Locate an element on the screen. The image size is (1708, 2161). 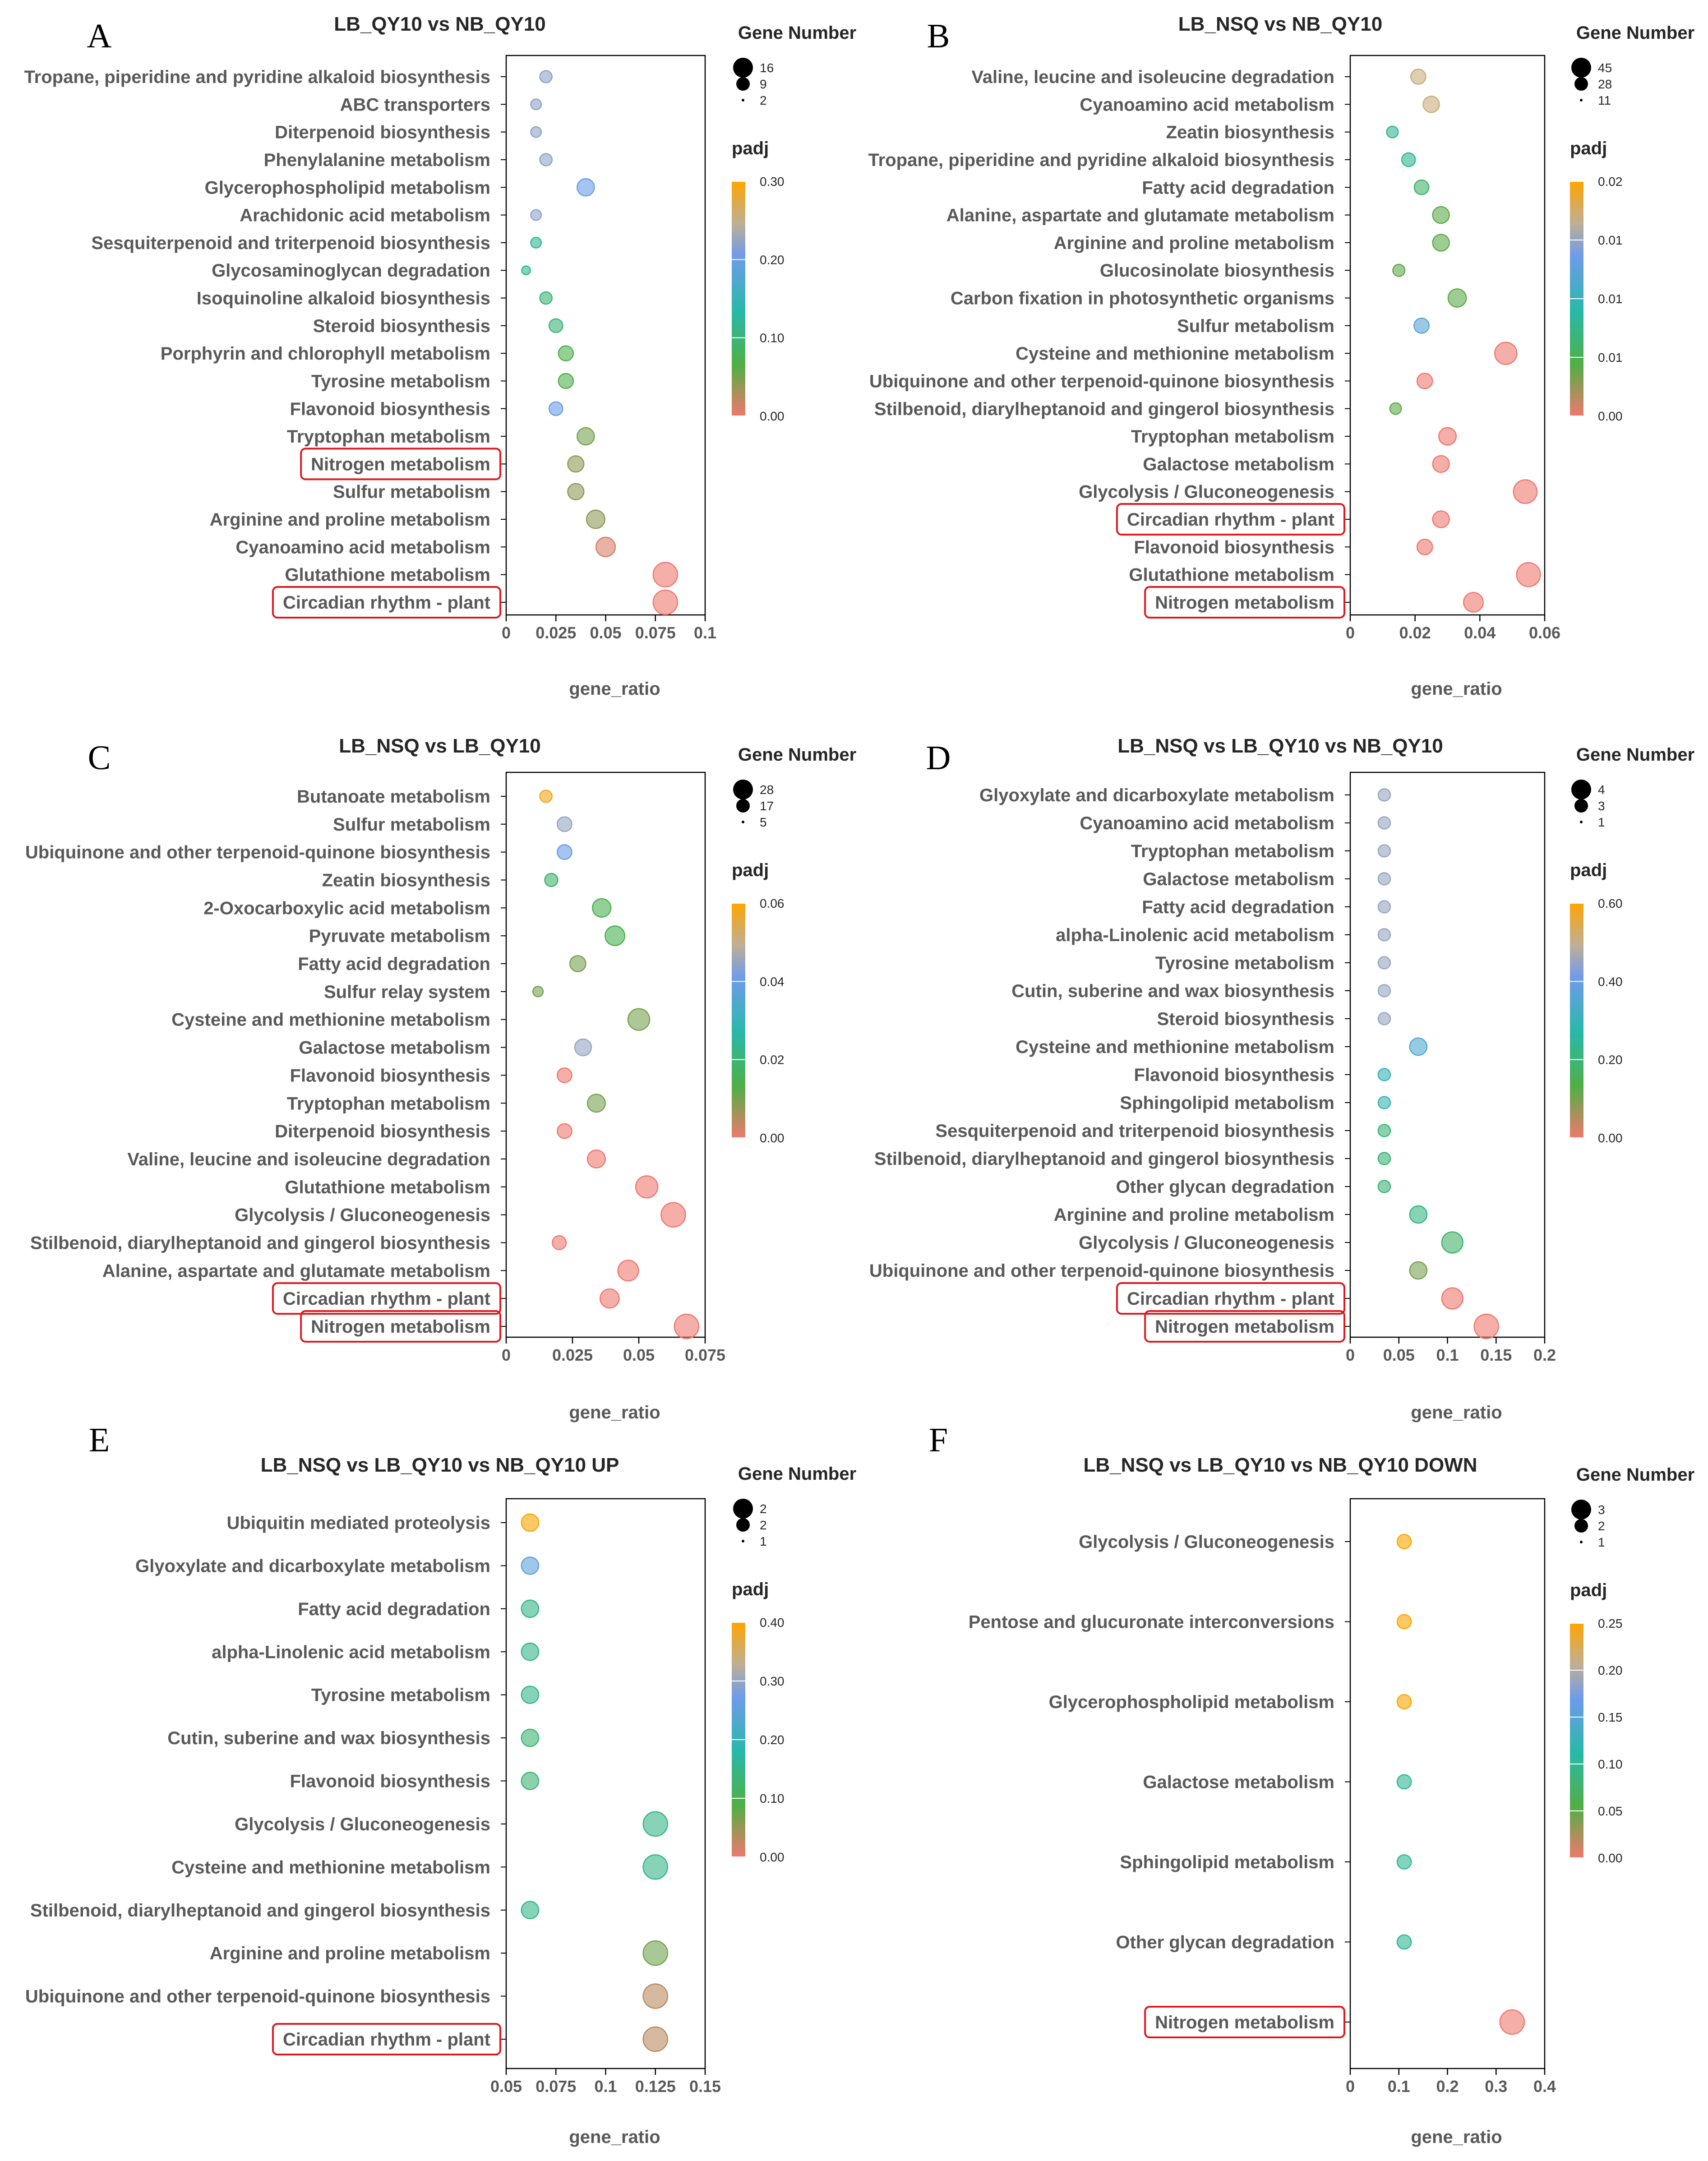
panel-e-letter: E is located at coordinates (99, 1440).